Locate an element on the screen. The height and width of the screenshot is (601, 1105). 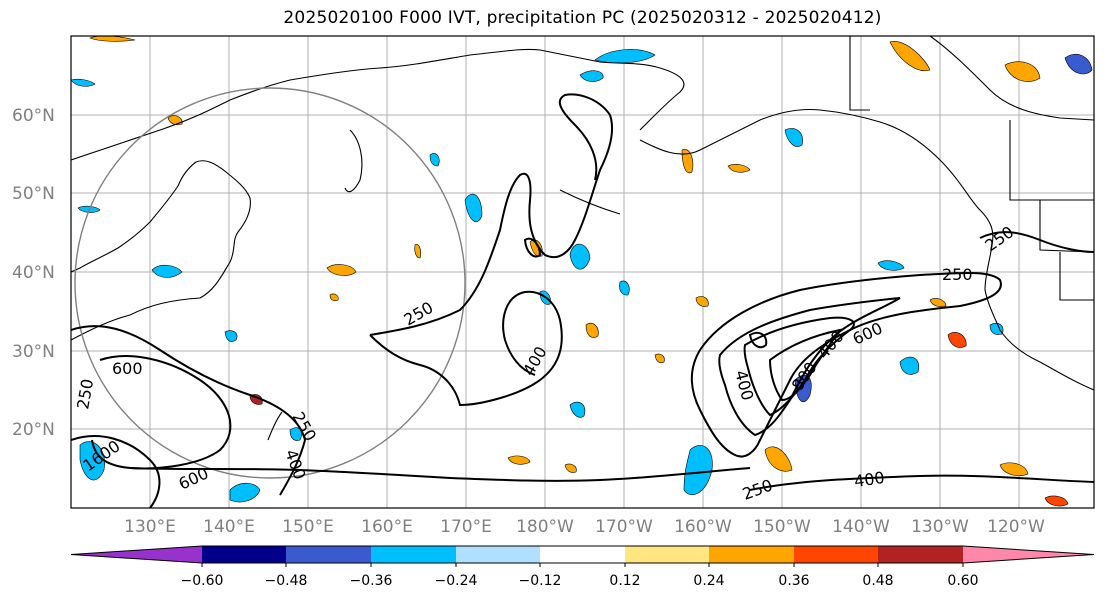
lon-label: 160°E is located at coordinates (387, 527).